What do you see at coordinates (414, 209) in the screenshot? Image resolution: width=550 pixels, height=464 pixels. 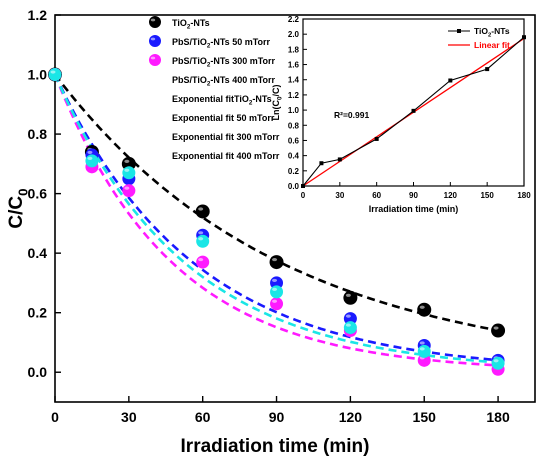 I see `inset-x-axis-label: Irradiation time (min)` at bounding box center [414, 209].